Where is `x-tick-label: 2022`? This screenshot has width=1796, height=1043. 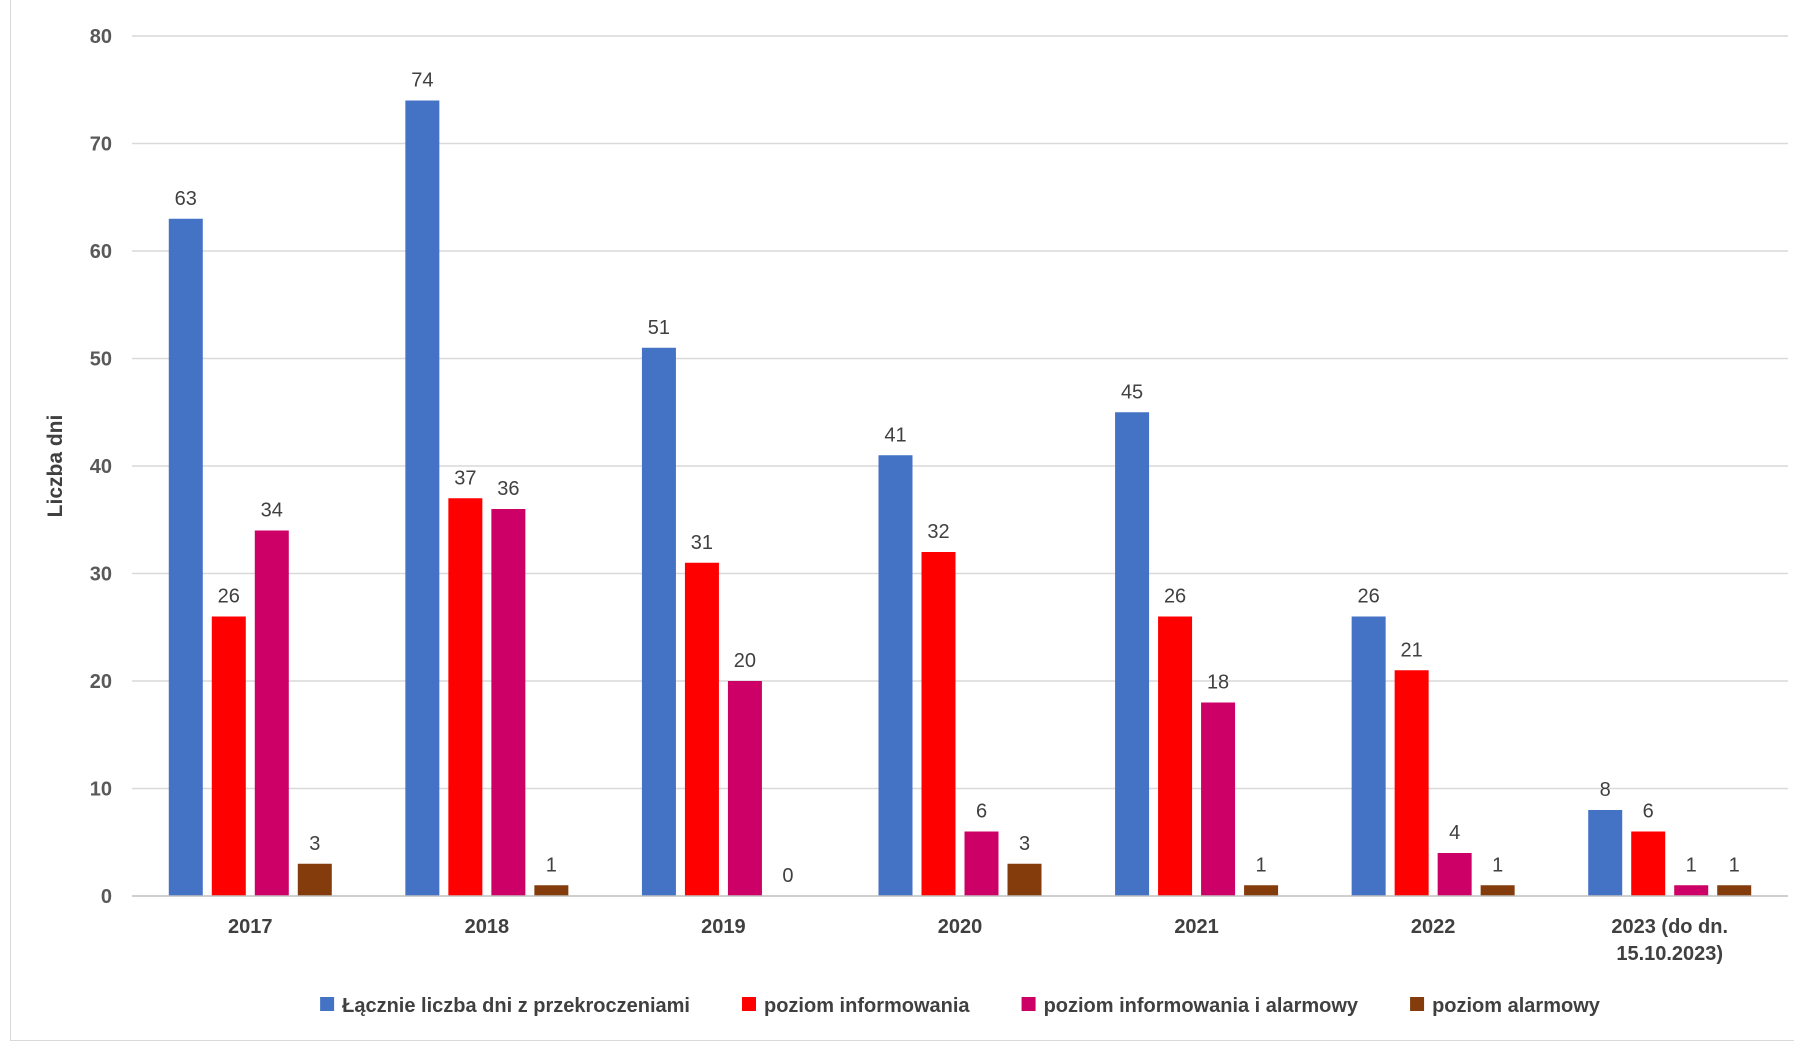
x-tick-label: 2022 is located at coordinates (1433, 927).